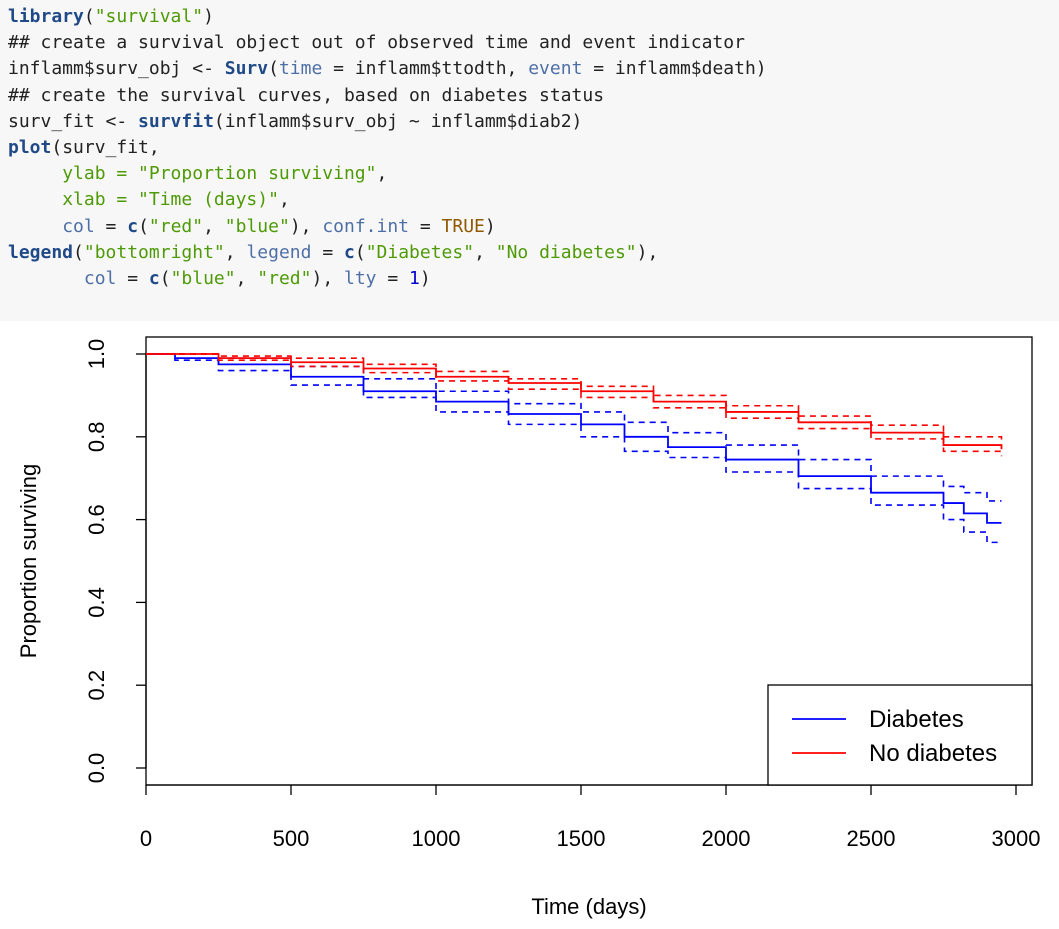 Image resolution: width=1059 pixels, height=929 pixels. Describe the element at coordinates (900, 735) in the screenshot. I see `legend-box` at that location.